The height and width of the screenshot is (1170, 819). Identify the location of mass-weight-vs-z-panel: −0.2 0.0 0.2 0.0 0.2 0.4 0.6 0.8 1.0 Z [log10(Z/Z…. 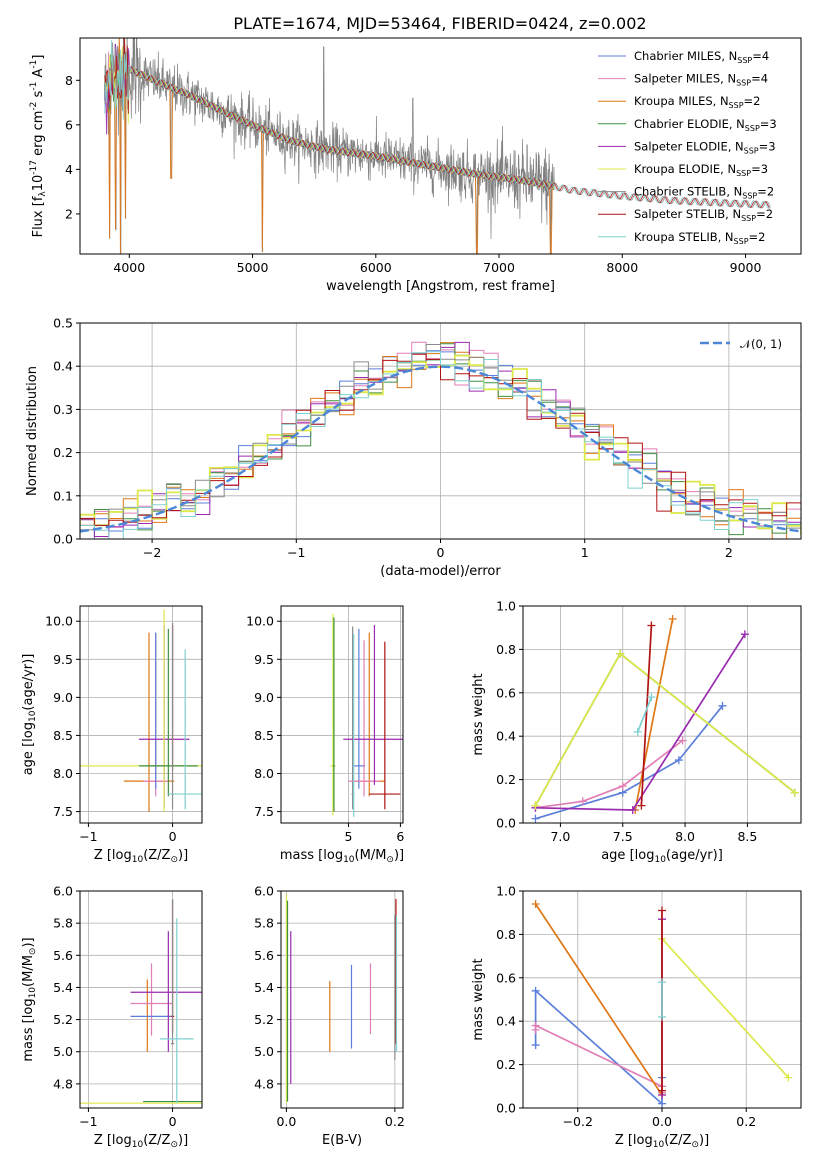
(636, 1017).